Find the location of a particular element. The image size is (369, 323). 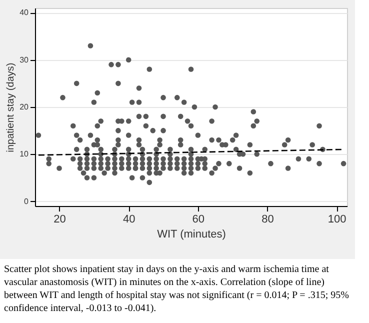

y-axis-title: inpatient stay (days) is located at coordinates (11, 107).